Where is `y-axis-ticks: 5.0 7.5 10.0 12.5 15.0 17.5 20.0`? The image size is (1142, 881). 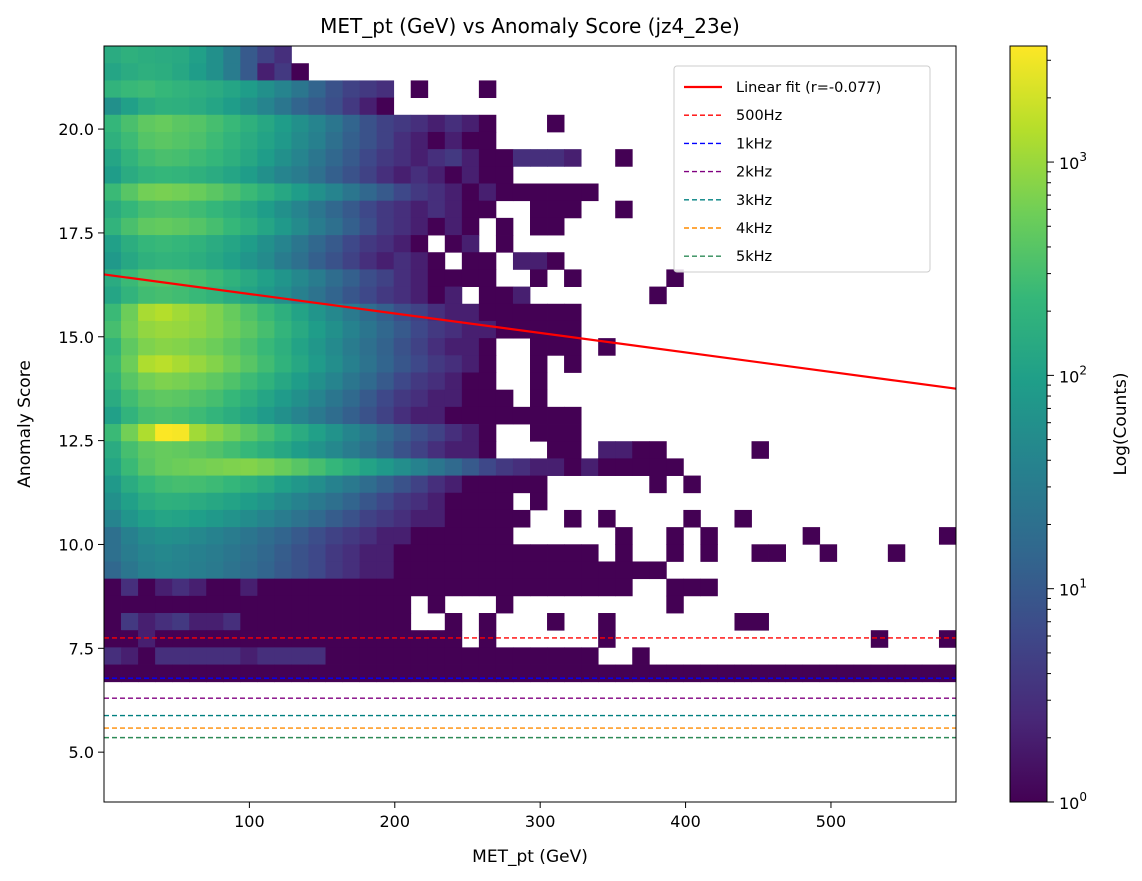
y-axis-ticks: 5.0 7.5 10.0 12.5 15.0 17.5 20.0 is located at coordinates (81, 441).